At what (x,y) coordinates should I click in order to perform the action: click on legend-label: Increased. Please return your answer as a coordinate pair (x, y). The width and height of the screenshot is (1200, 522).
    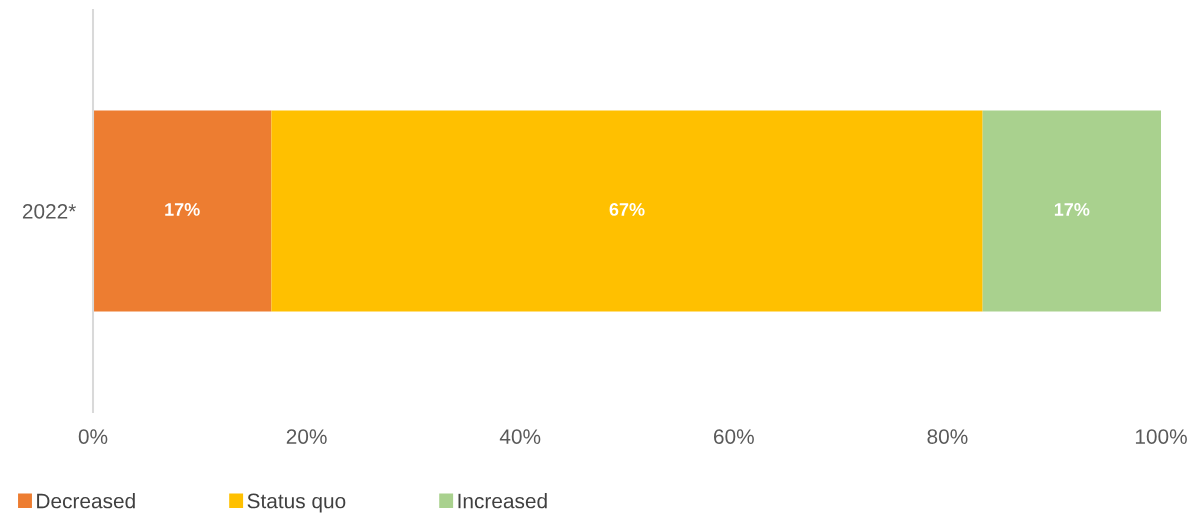
    Looking at the image, I should click on (502, 501).